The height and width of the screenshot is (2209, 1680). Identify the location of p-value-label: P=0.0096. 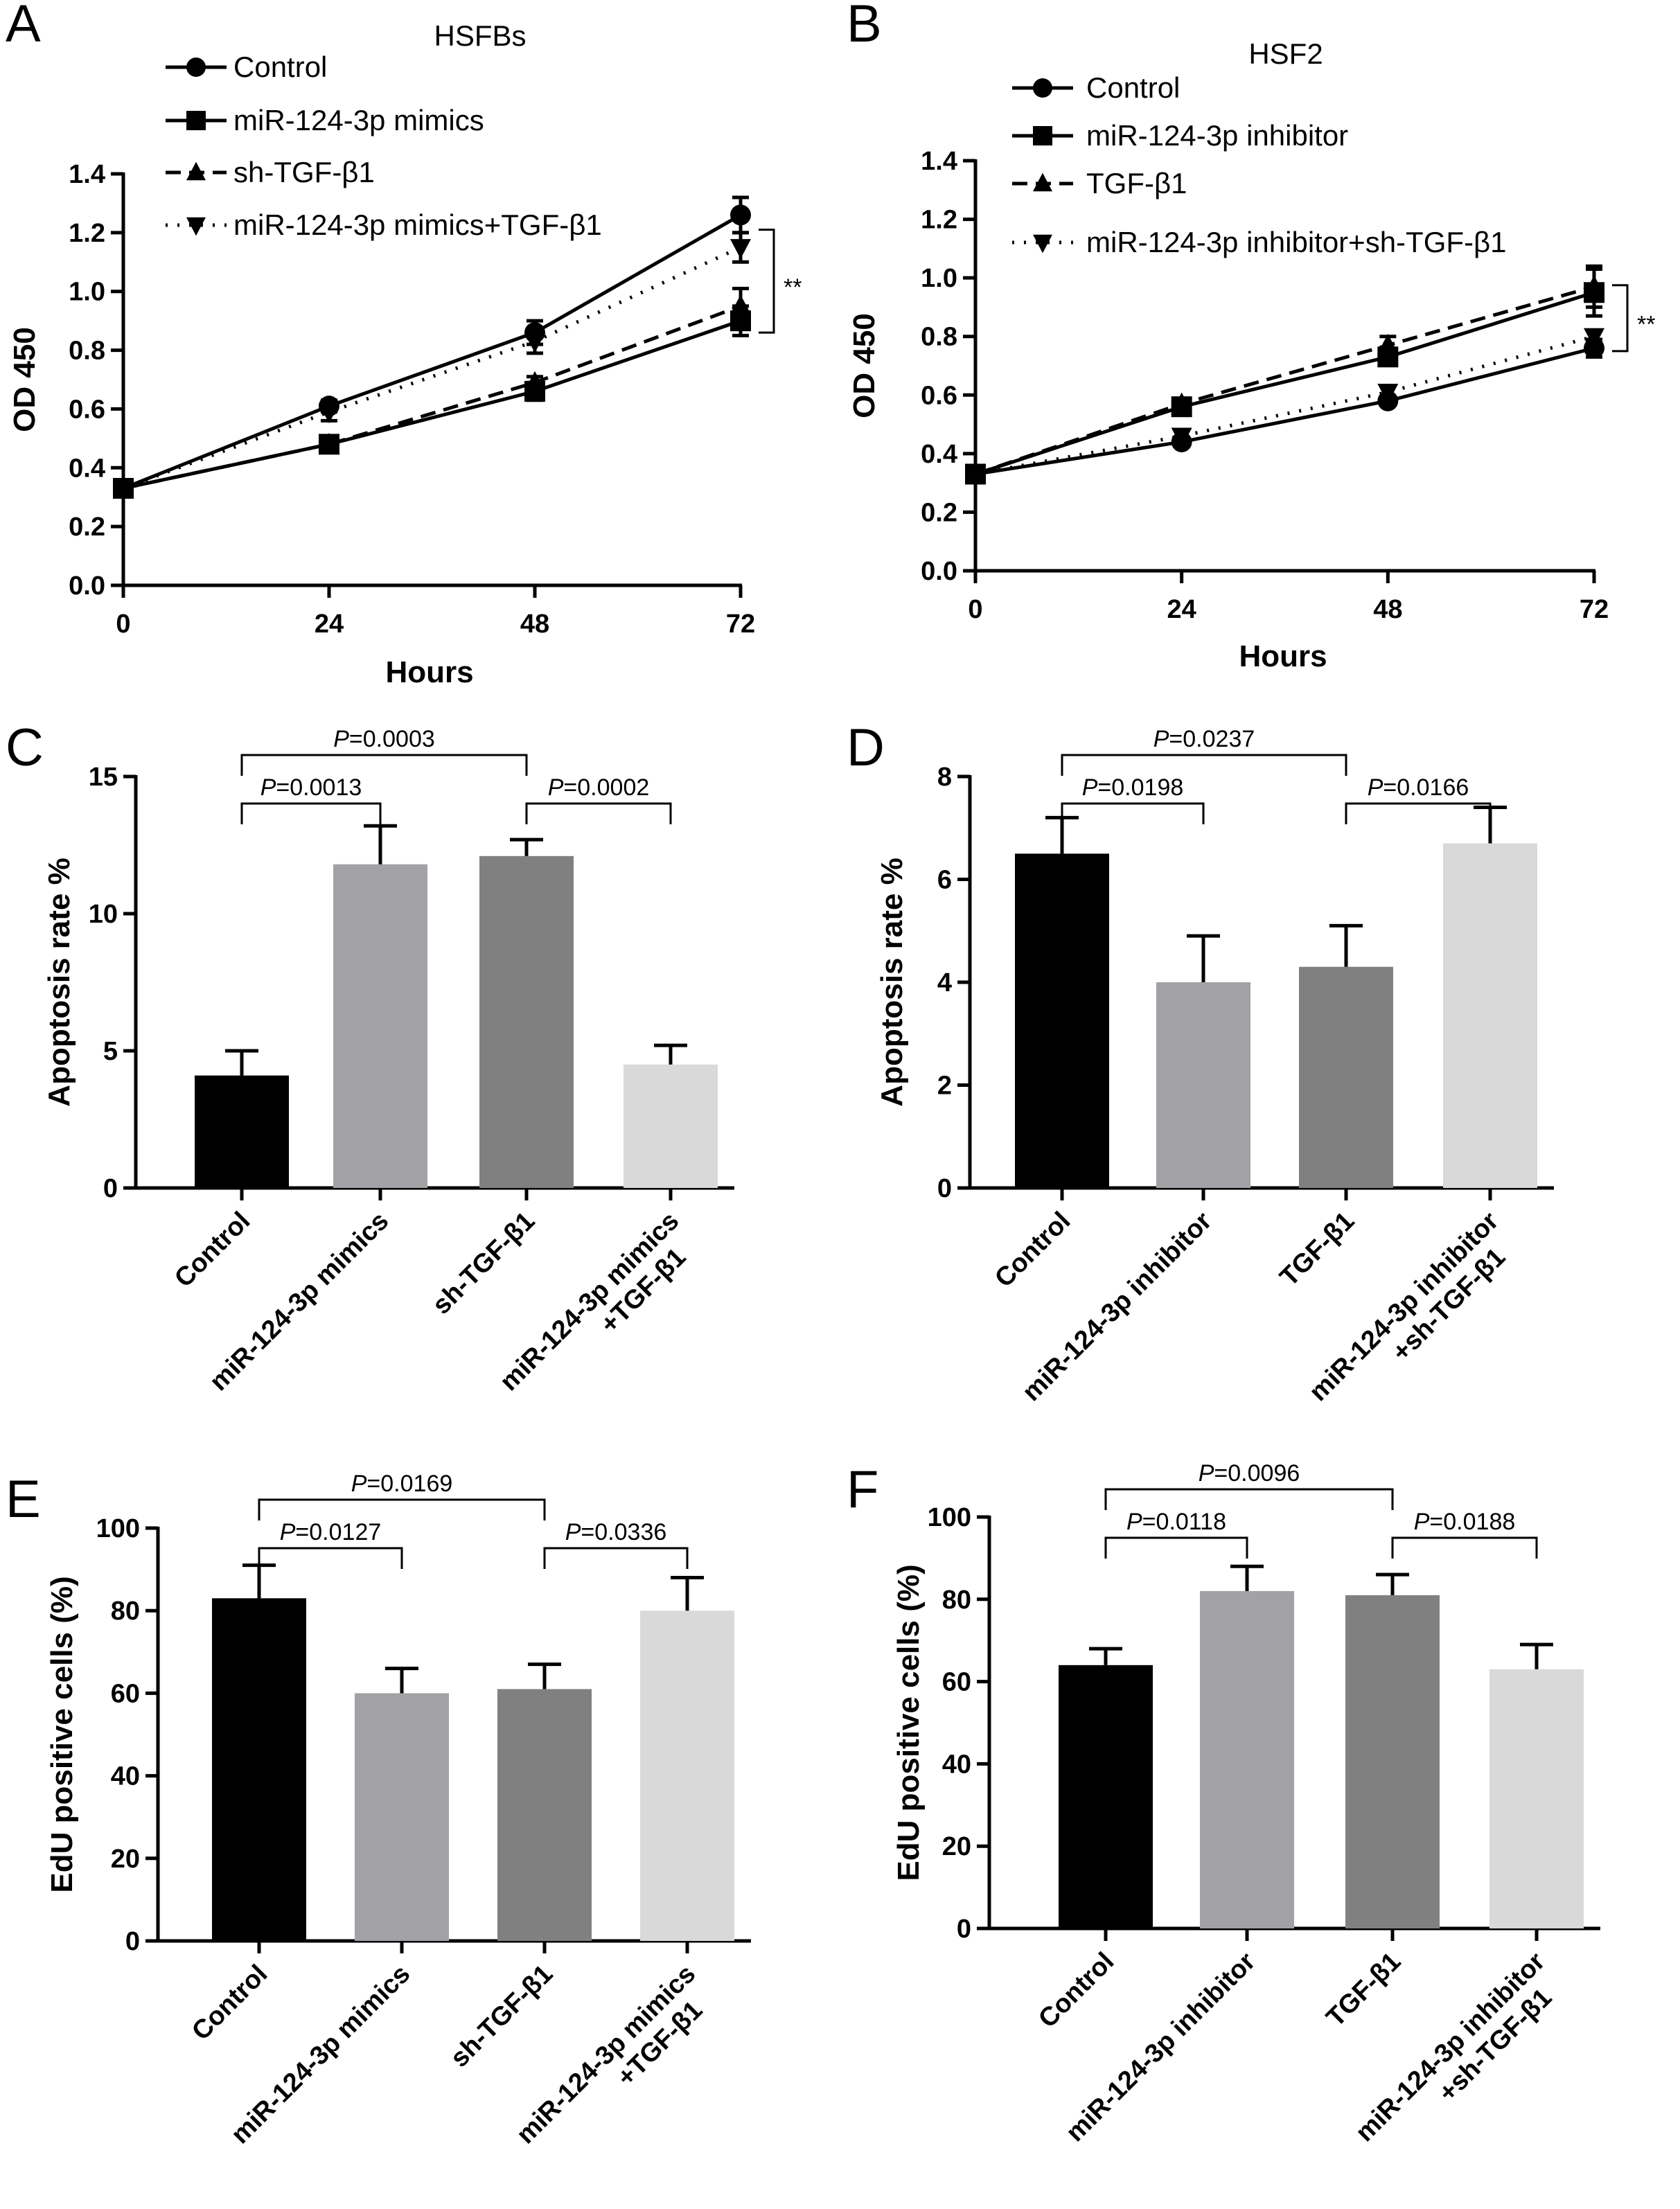
(1249, 1473).